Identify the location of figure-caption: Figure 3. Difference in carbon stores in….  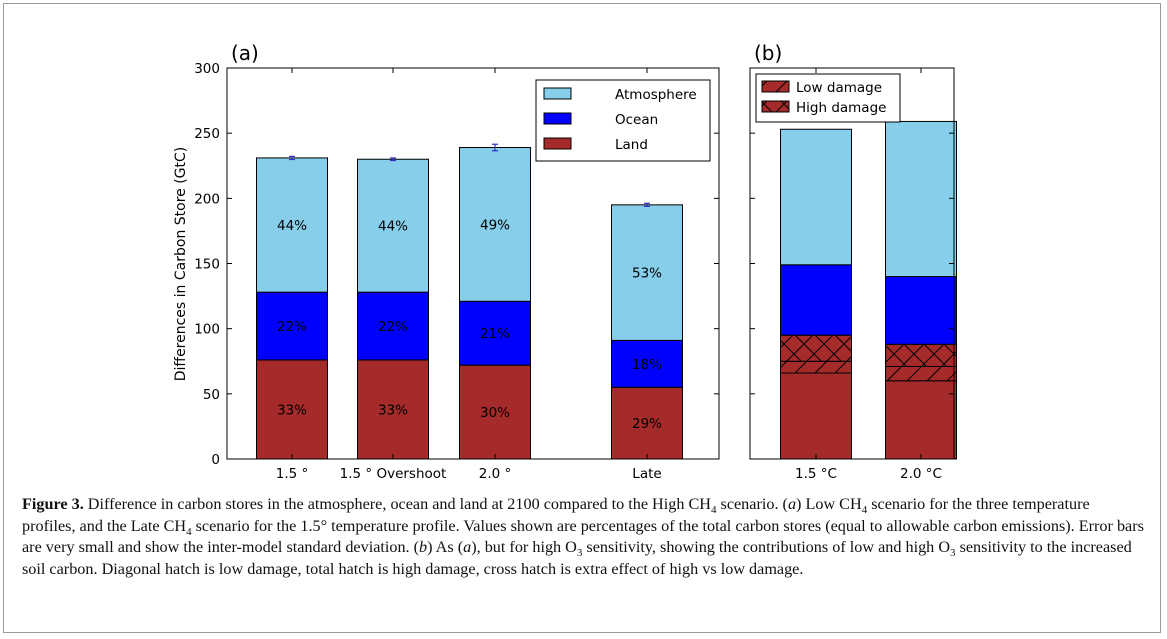
(584, 537).